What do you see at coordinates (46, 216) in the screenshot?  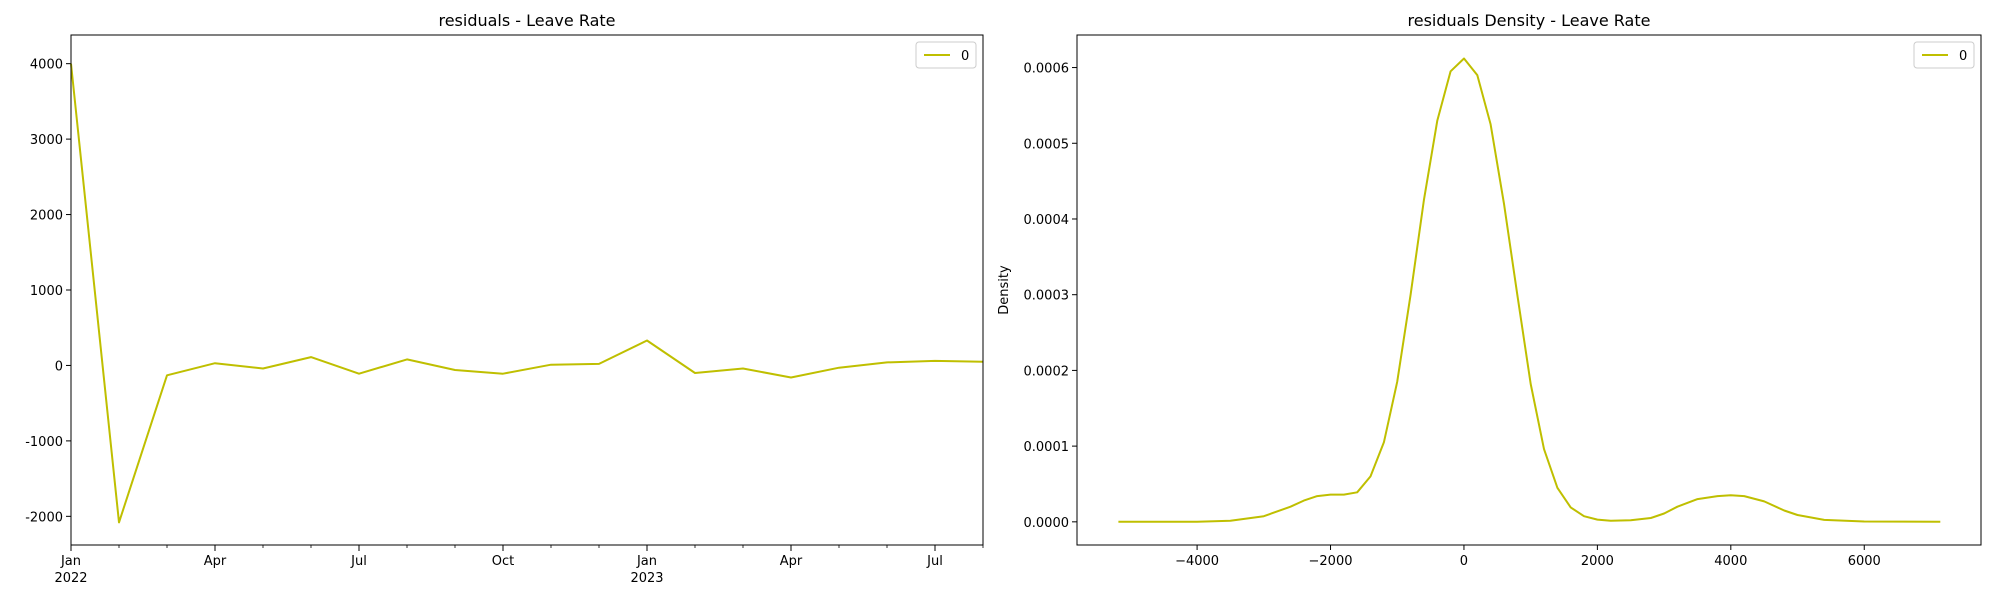 I see `y-tick-label: 2000` at bounding box center [46, 216].